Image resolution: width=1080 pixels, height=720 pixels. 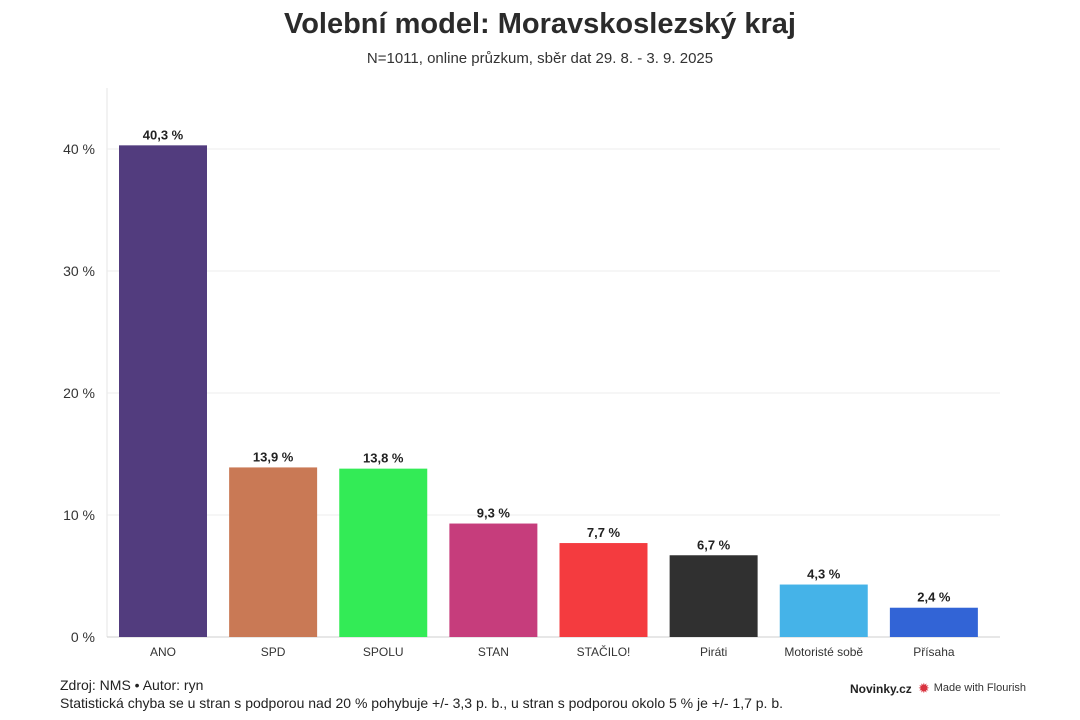 What do you see at coordinates (494, 513) in the screenshot?
I see `data-label: 9,3 %` at bounding box center [494, 513].